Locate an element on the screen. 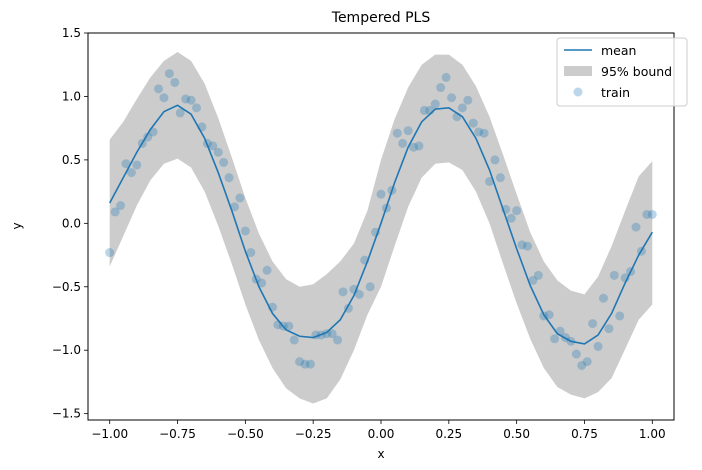  x-tick-label: −0.50 is located at coordinates (245, 434).